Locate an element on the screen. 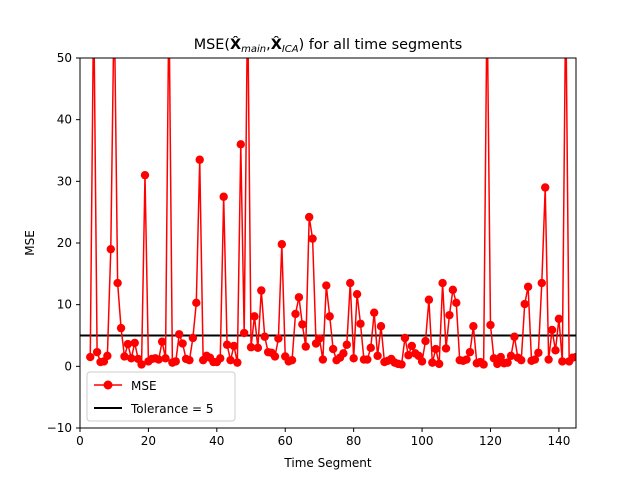 This screenshot has height=480, width=640. x-axis-label: Time Segment is located at coordinates (327, 463).